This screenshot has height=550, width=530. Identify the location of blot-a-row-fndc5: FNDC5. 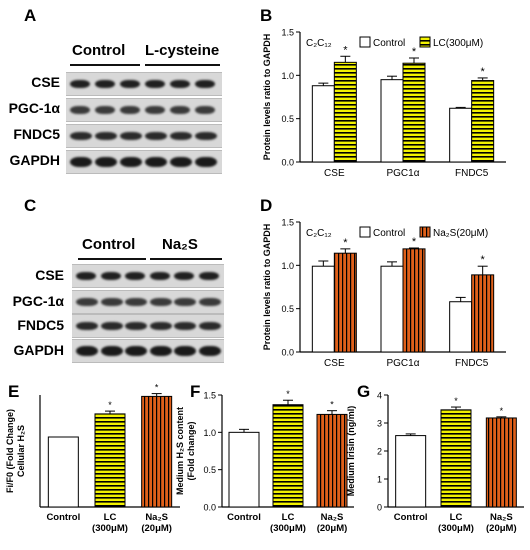
(36, 134).